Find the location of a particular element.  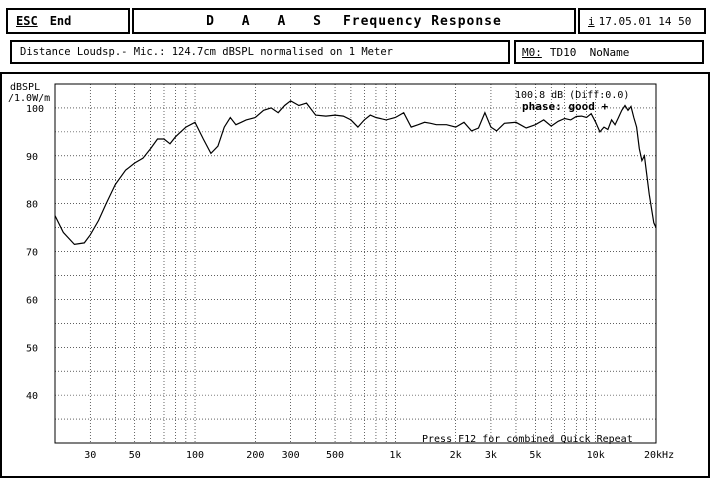

level-readout: 100.8 dB (Diff:0.0) is located at coordinates (572, 95).